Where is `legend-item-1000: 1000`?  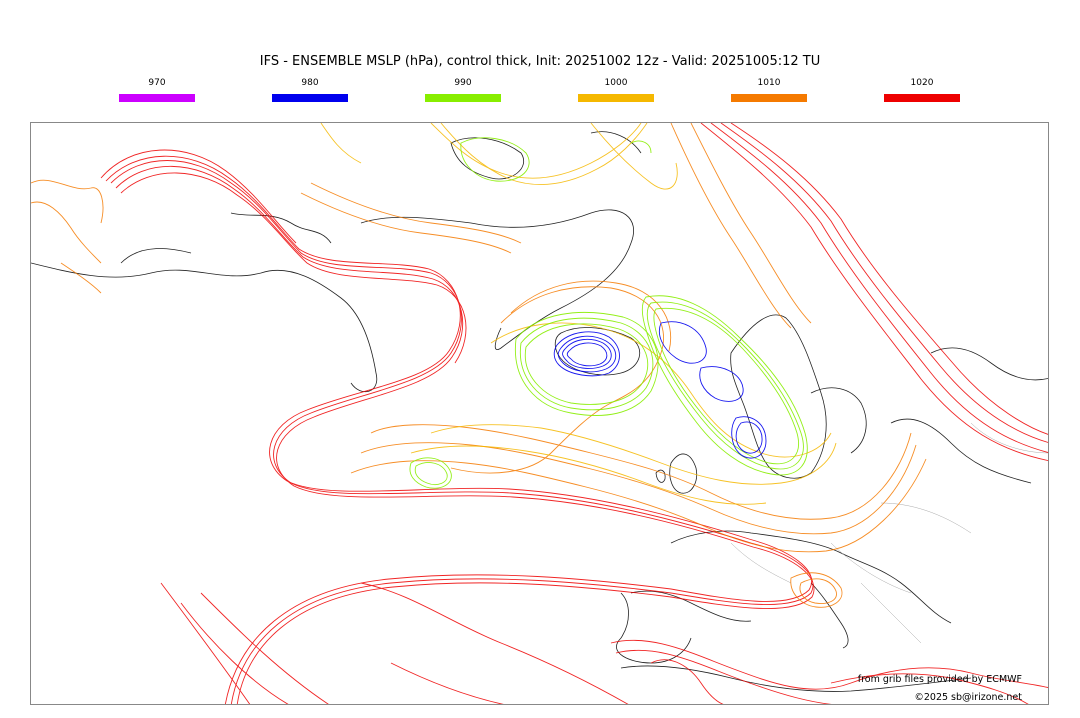
legend-item-1000: 1000 is located at coordinates (616, 90).